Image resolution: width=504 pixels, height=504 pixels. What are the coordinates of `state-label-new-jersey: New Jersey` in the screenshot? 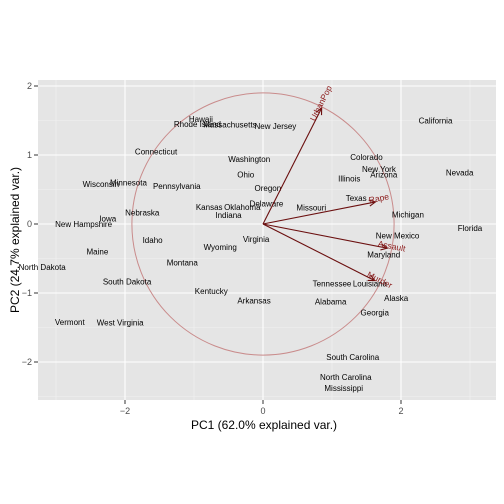 It's located at (276, 126).